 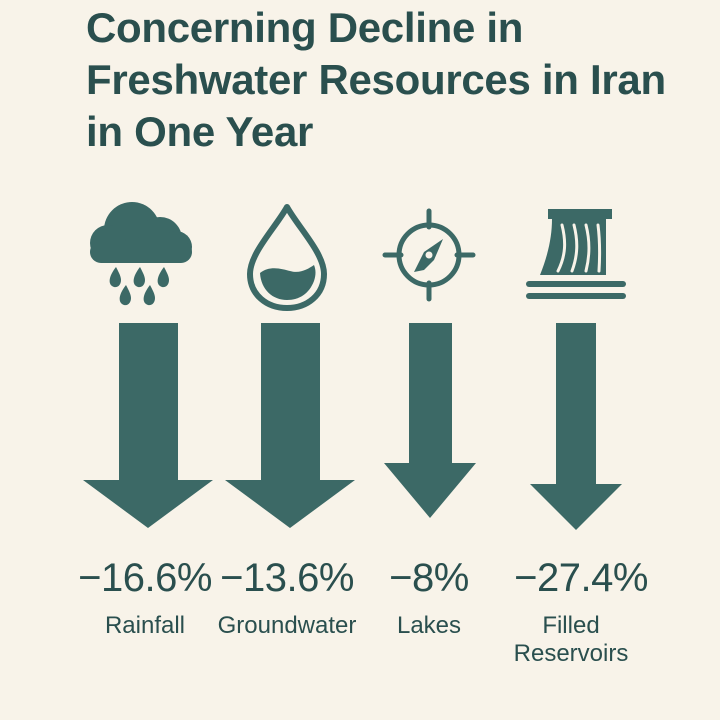 I want to click on groundwater-value: −13.6%, so click(x=287, y=578).